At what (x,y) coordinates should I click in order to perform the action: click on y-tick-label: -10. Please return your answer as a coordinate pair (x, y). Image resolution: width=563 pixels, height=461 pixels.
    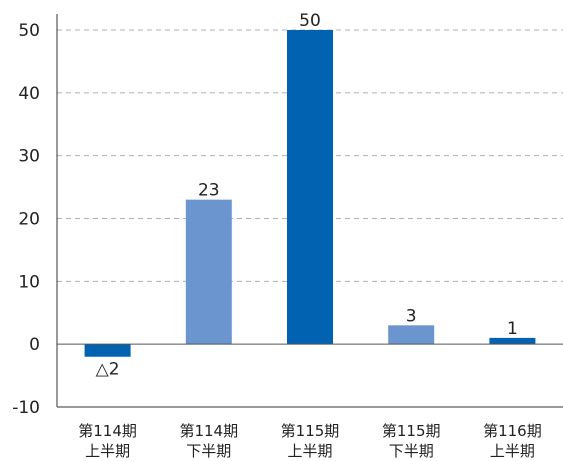
    Looking at the image, I should click on (26, 408).